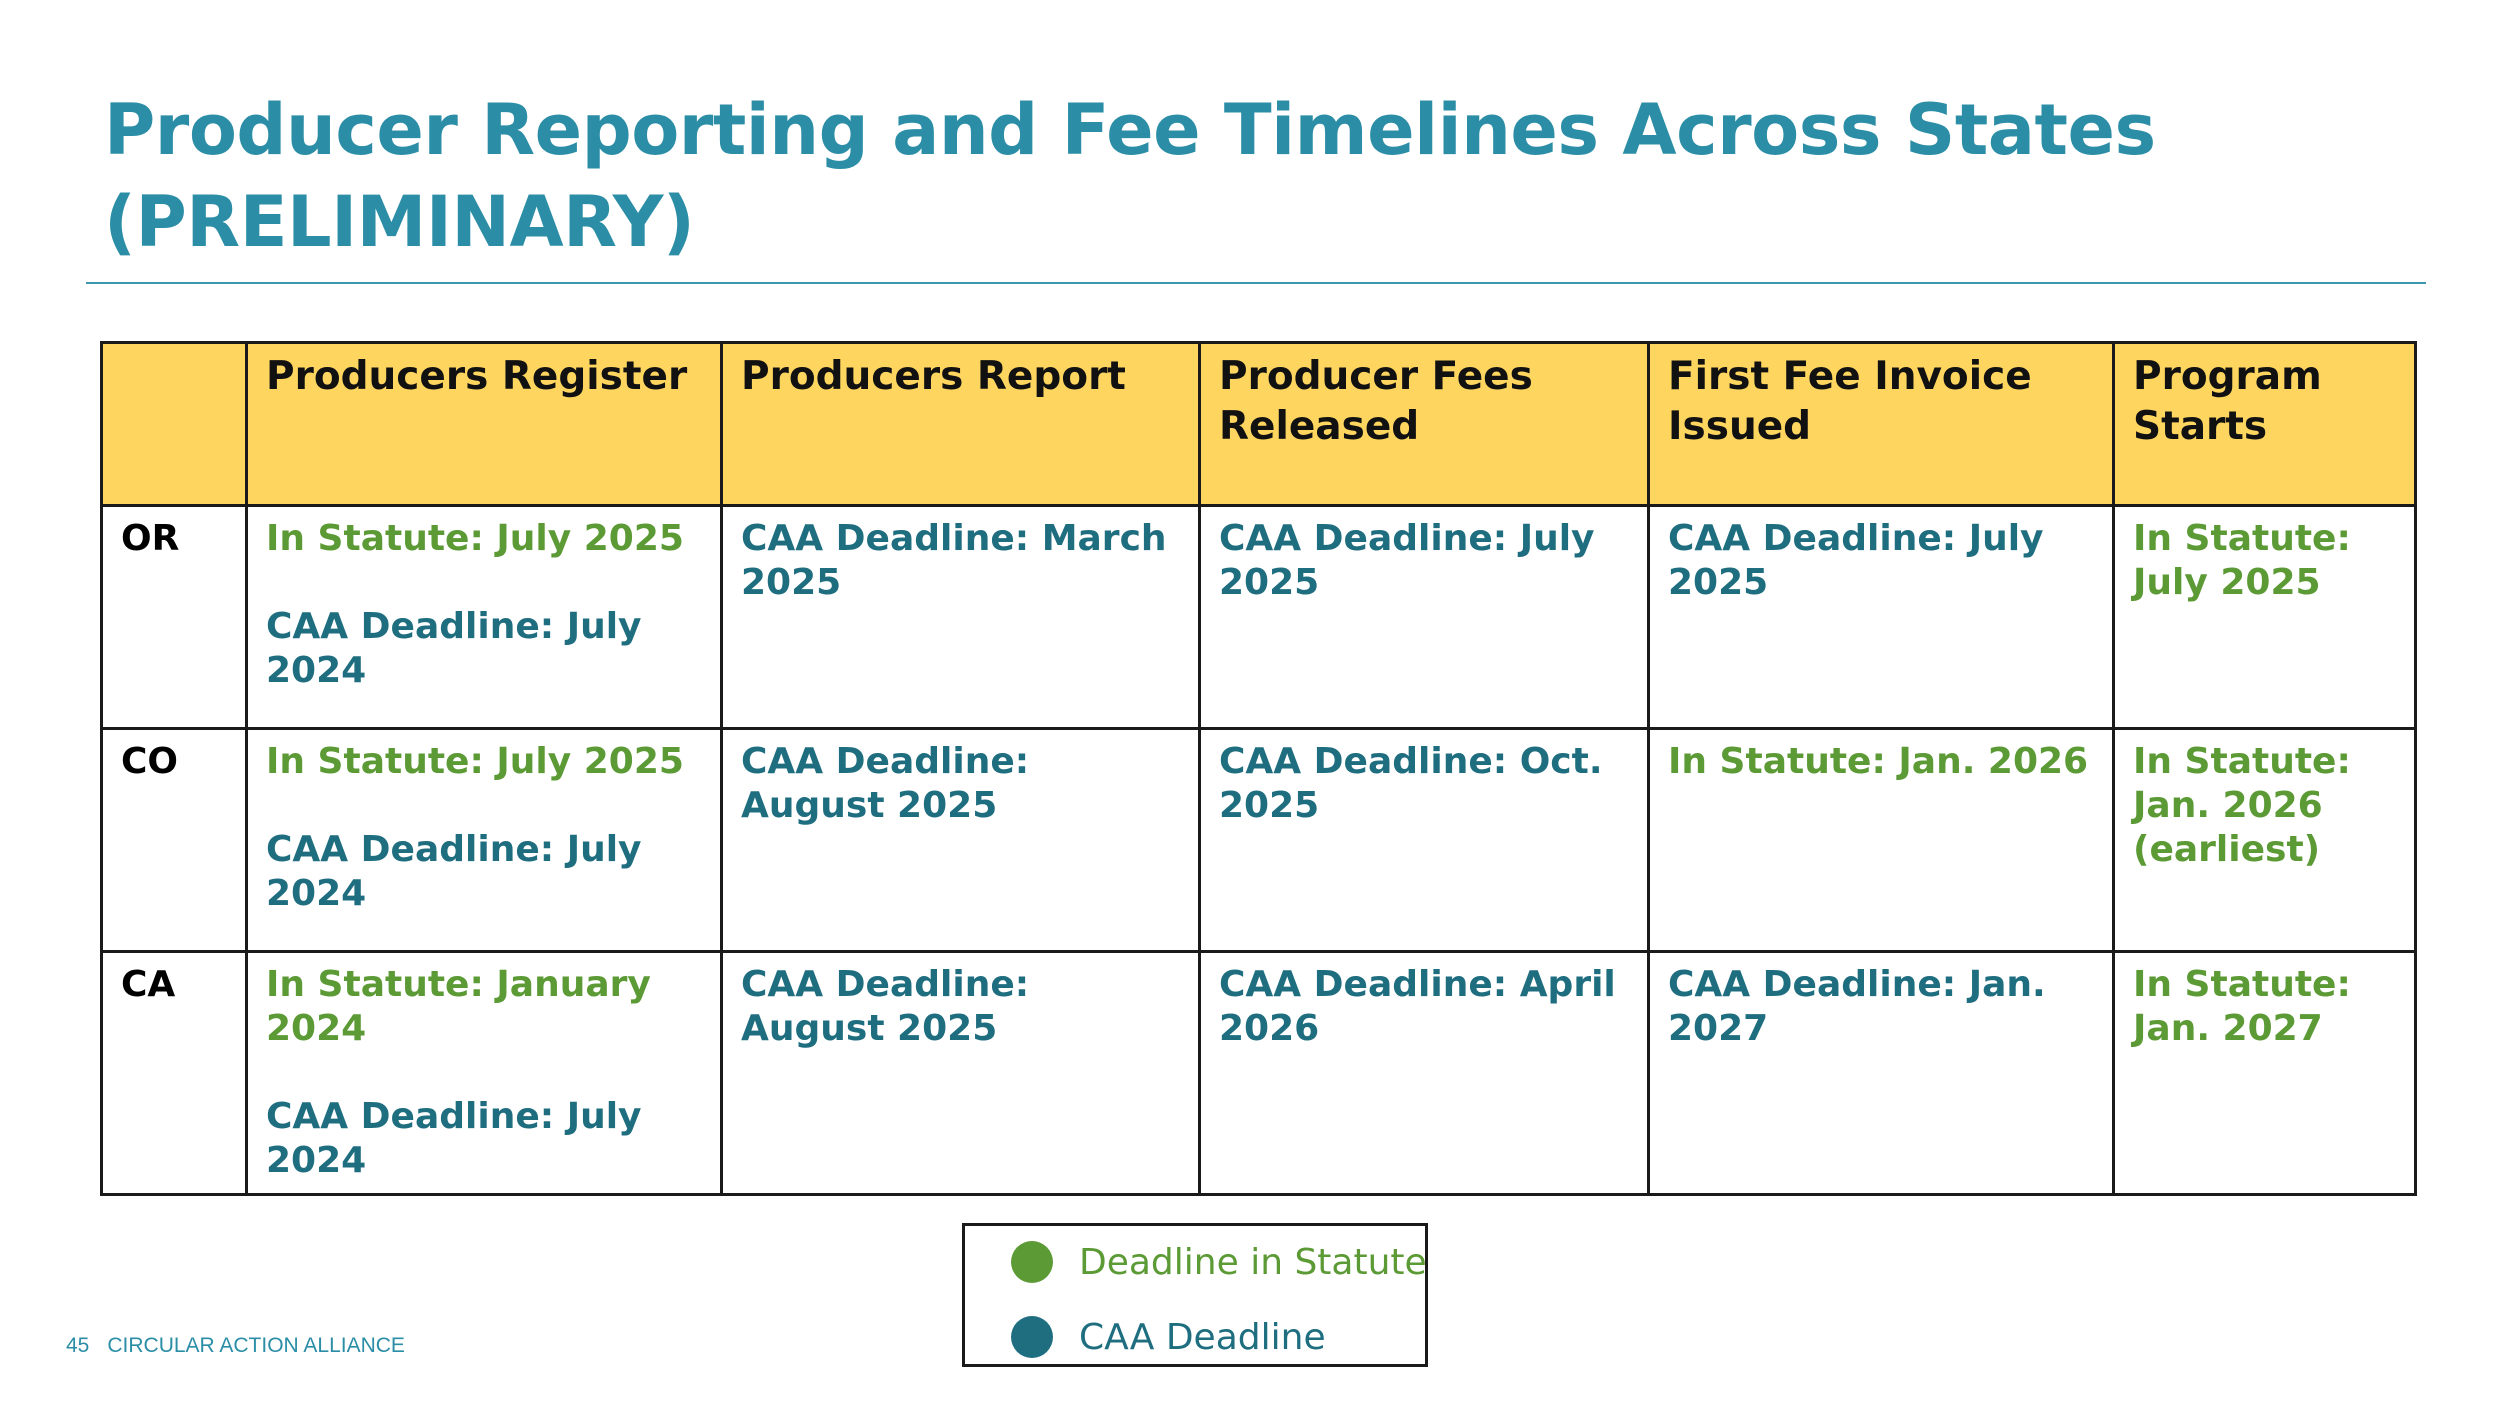 This screenshot has width=2500, height=1407. Describe the element at coordinates (256, 1345) in the screenshot. I see `organization-name: CIRCULAR ACTION ALLIANCE` at that location.